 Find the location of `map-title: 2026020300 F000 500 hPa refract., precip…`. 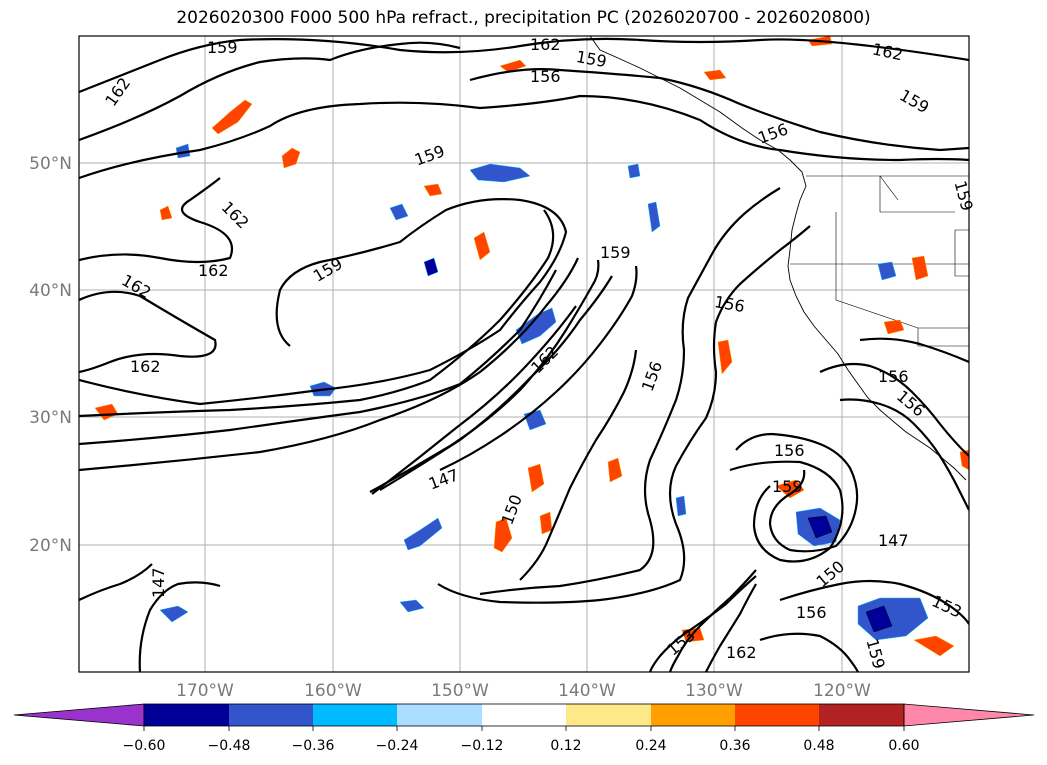

map-title: 2026020300 F000 500 hPa refract., precip… is located at coordinates (523, 18).